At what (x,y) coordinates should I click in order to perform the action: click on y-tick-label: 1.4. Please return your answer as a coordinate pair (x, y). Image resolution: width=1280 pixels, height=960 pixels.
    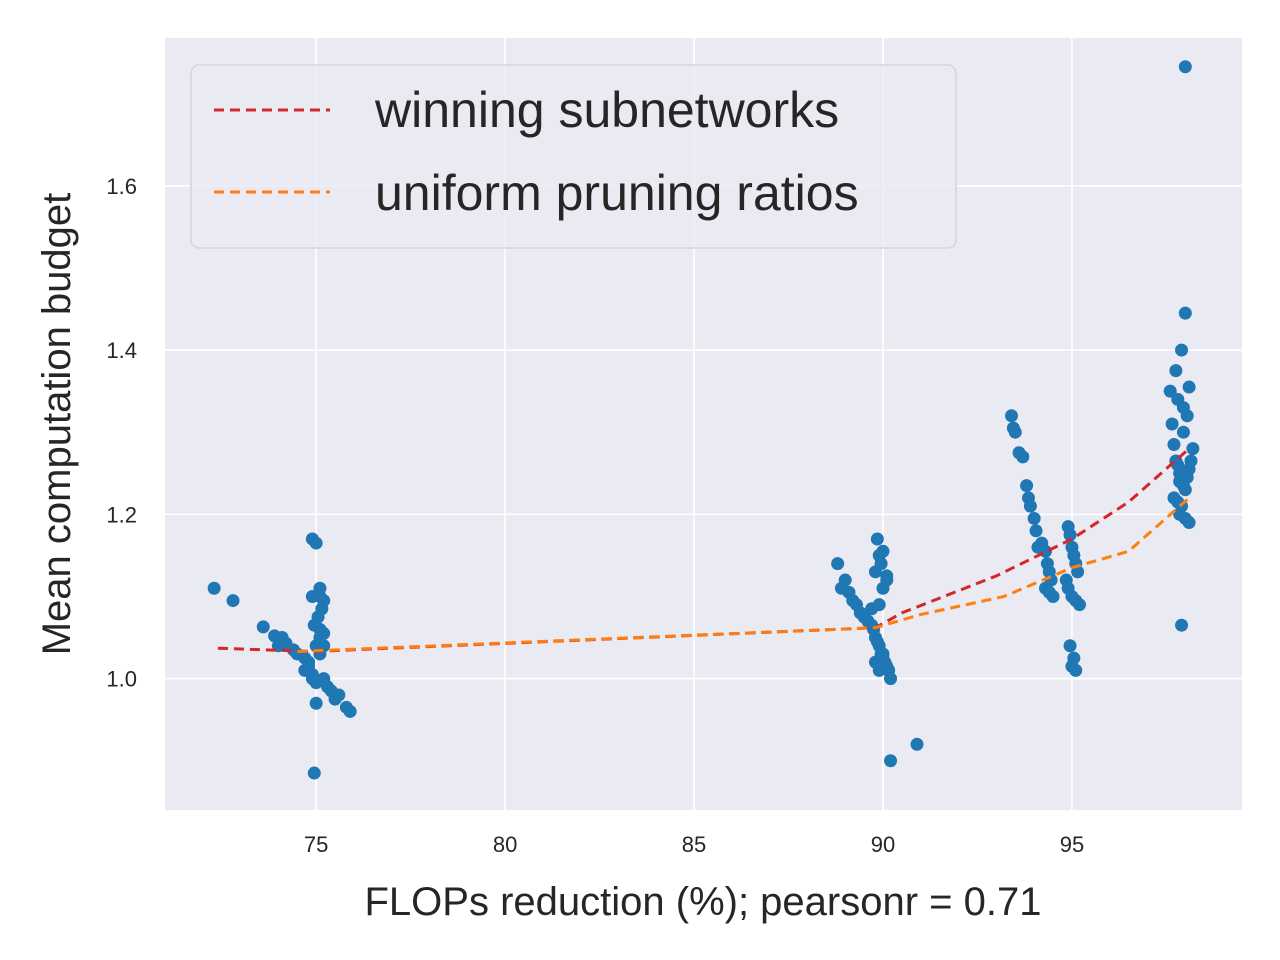
    Looking at the image, I should click on (121, 350).